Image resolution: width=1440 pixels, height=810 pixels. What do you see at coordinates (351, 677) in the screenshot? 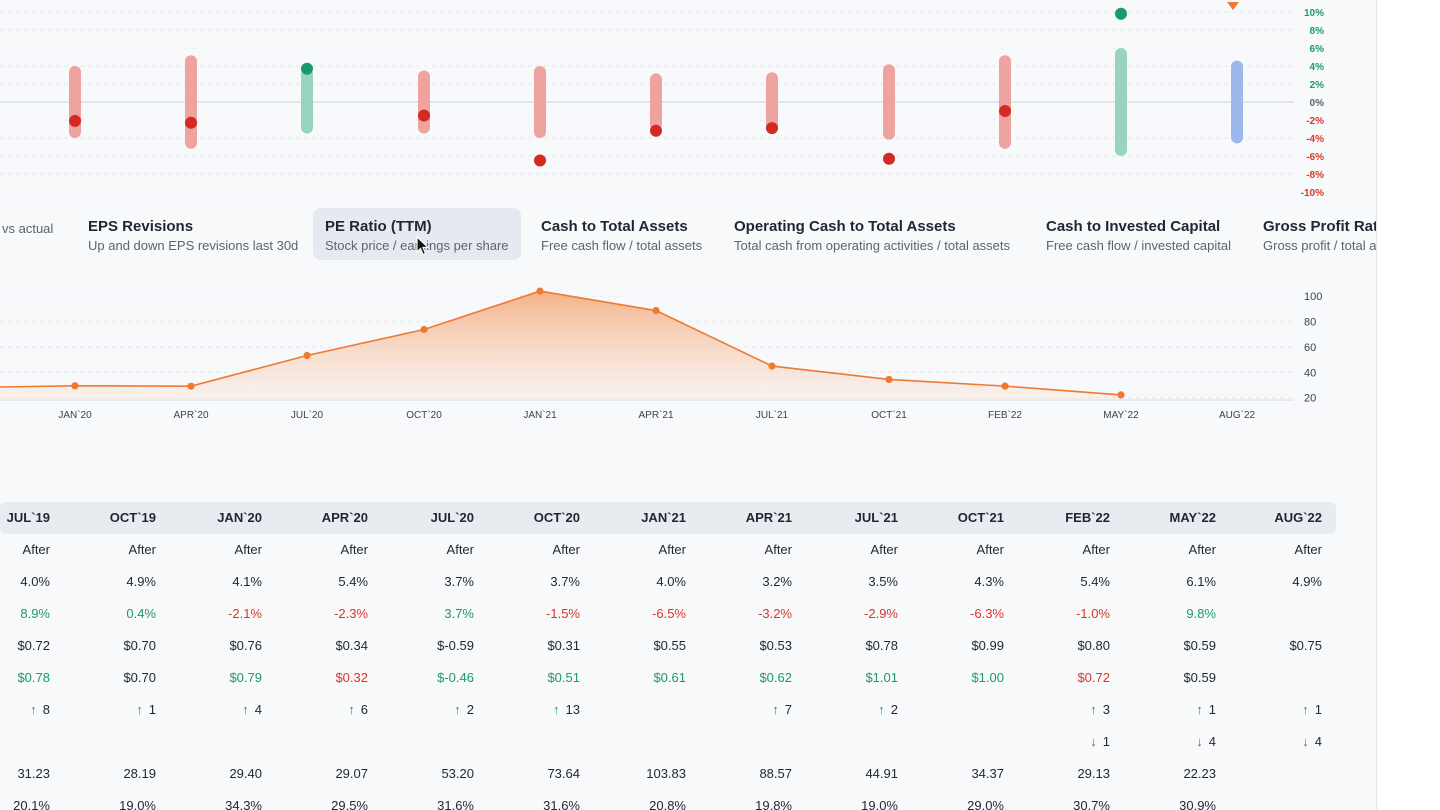
I see `table-cell: $0.32` at bounding box center [351, 677].